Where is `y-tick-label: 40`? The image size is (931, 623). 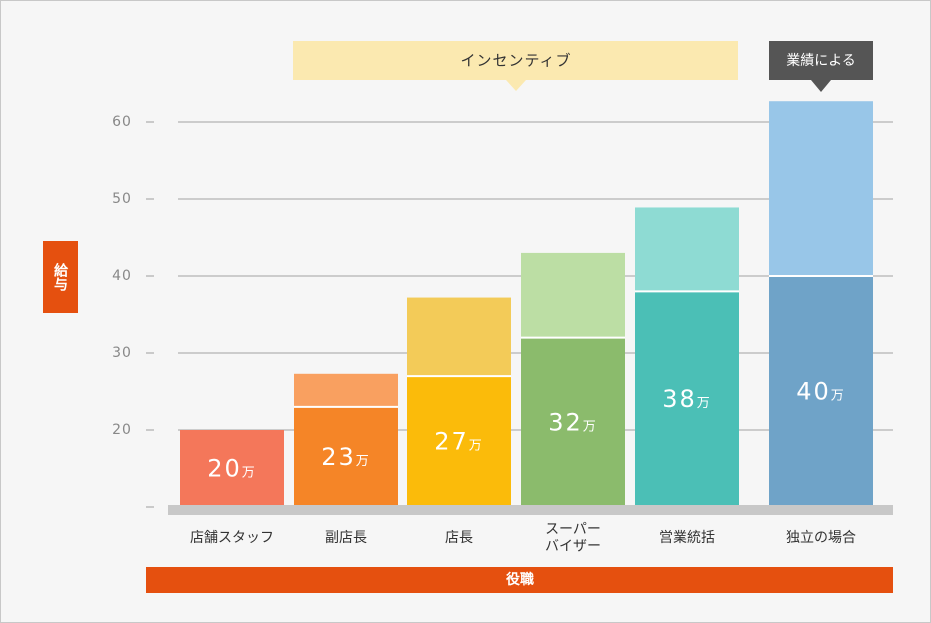
y-tick-label: 40 is located at coordinates (122, 276).